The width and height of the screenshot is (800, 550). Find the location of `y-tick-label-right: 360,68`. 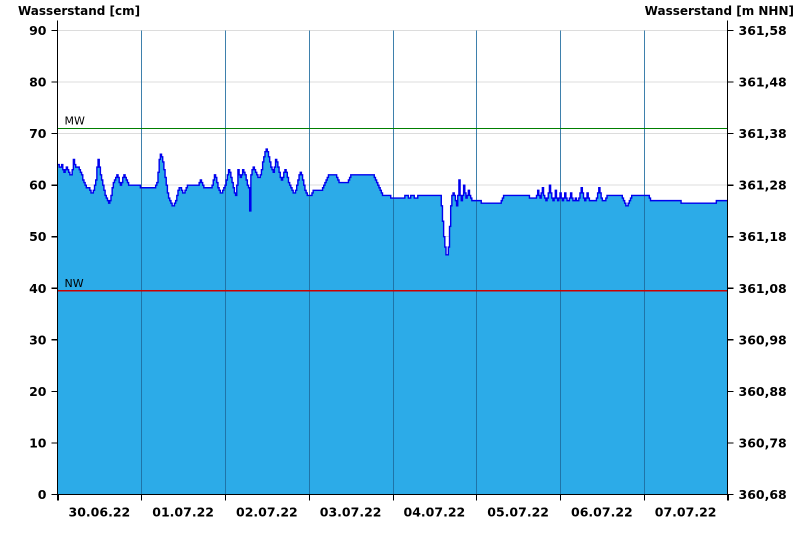

y-tick-label-right: 360,68 is located at coordinates (763, 494).